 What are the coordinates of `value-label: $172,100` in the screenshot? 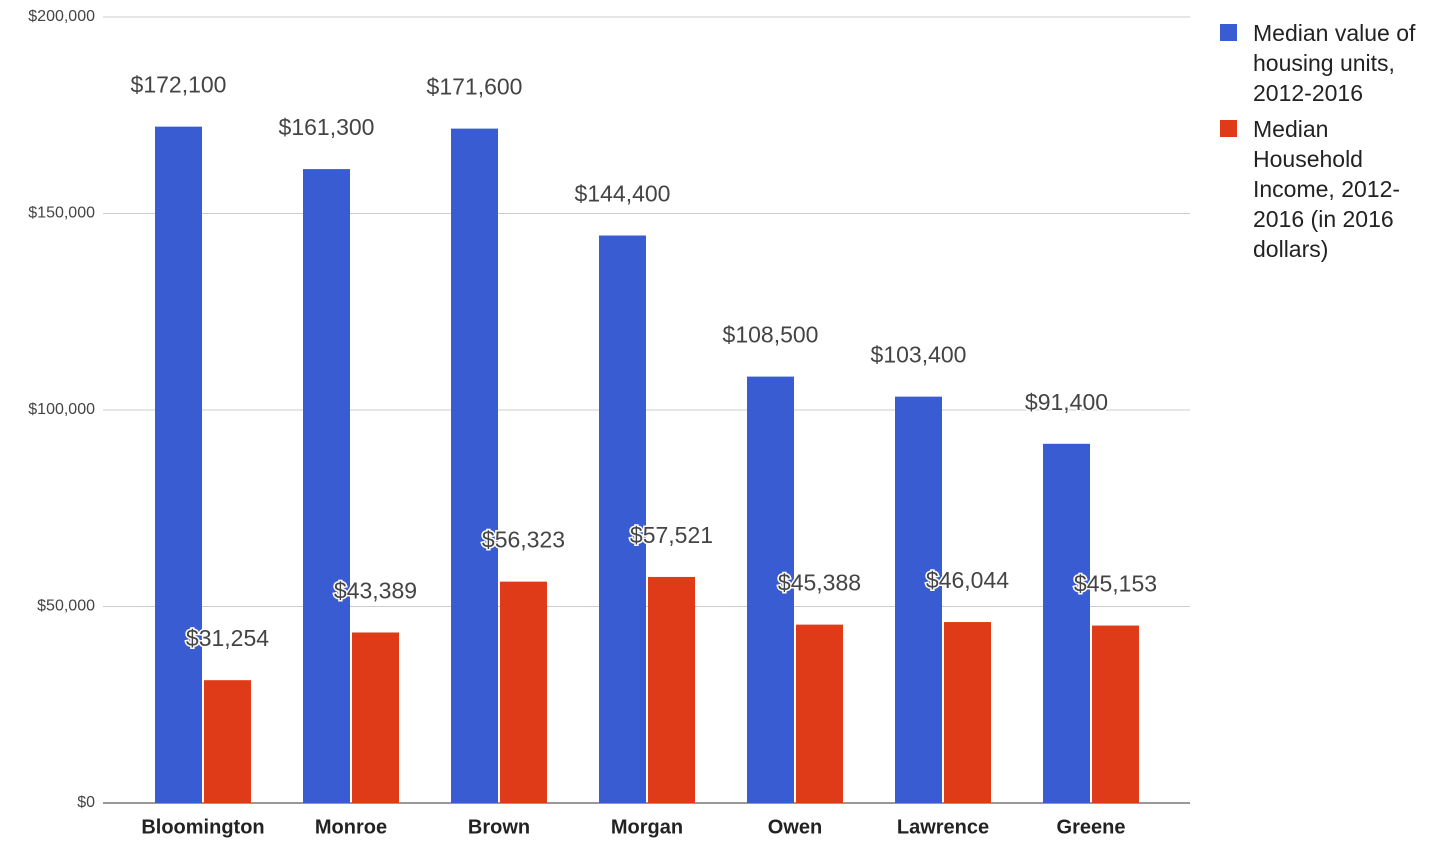 It's located at (179, 85).